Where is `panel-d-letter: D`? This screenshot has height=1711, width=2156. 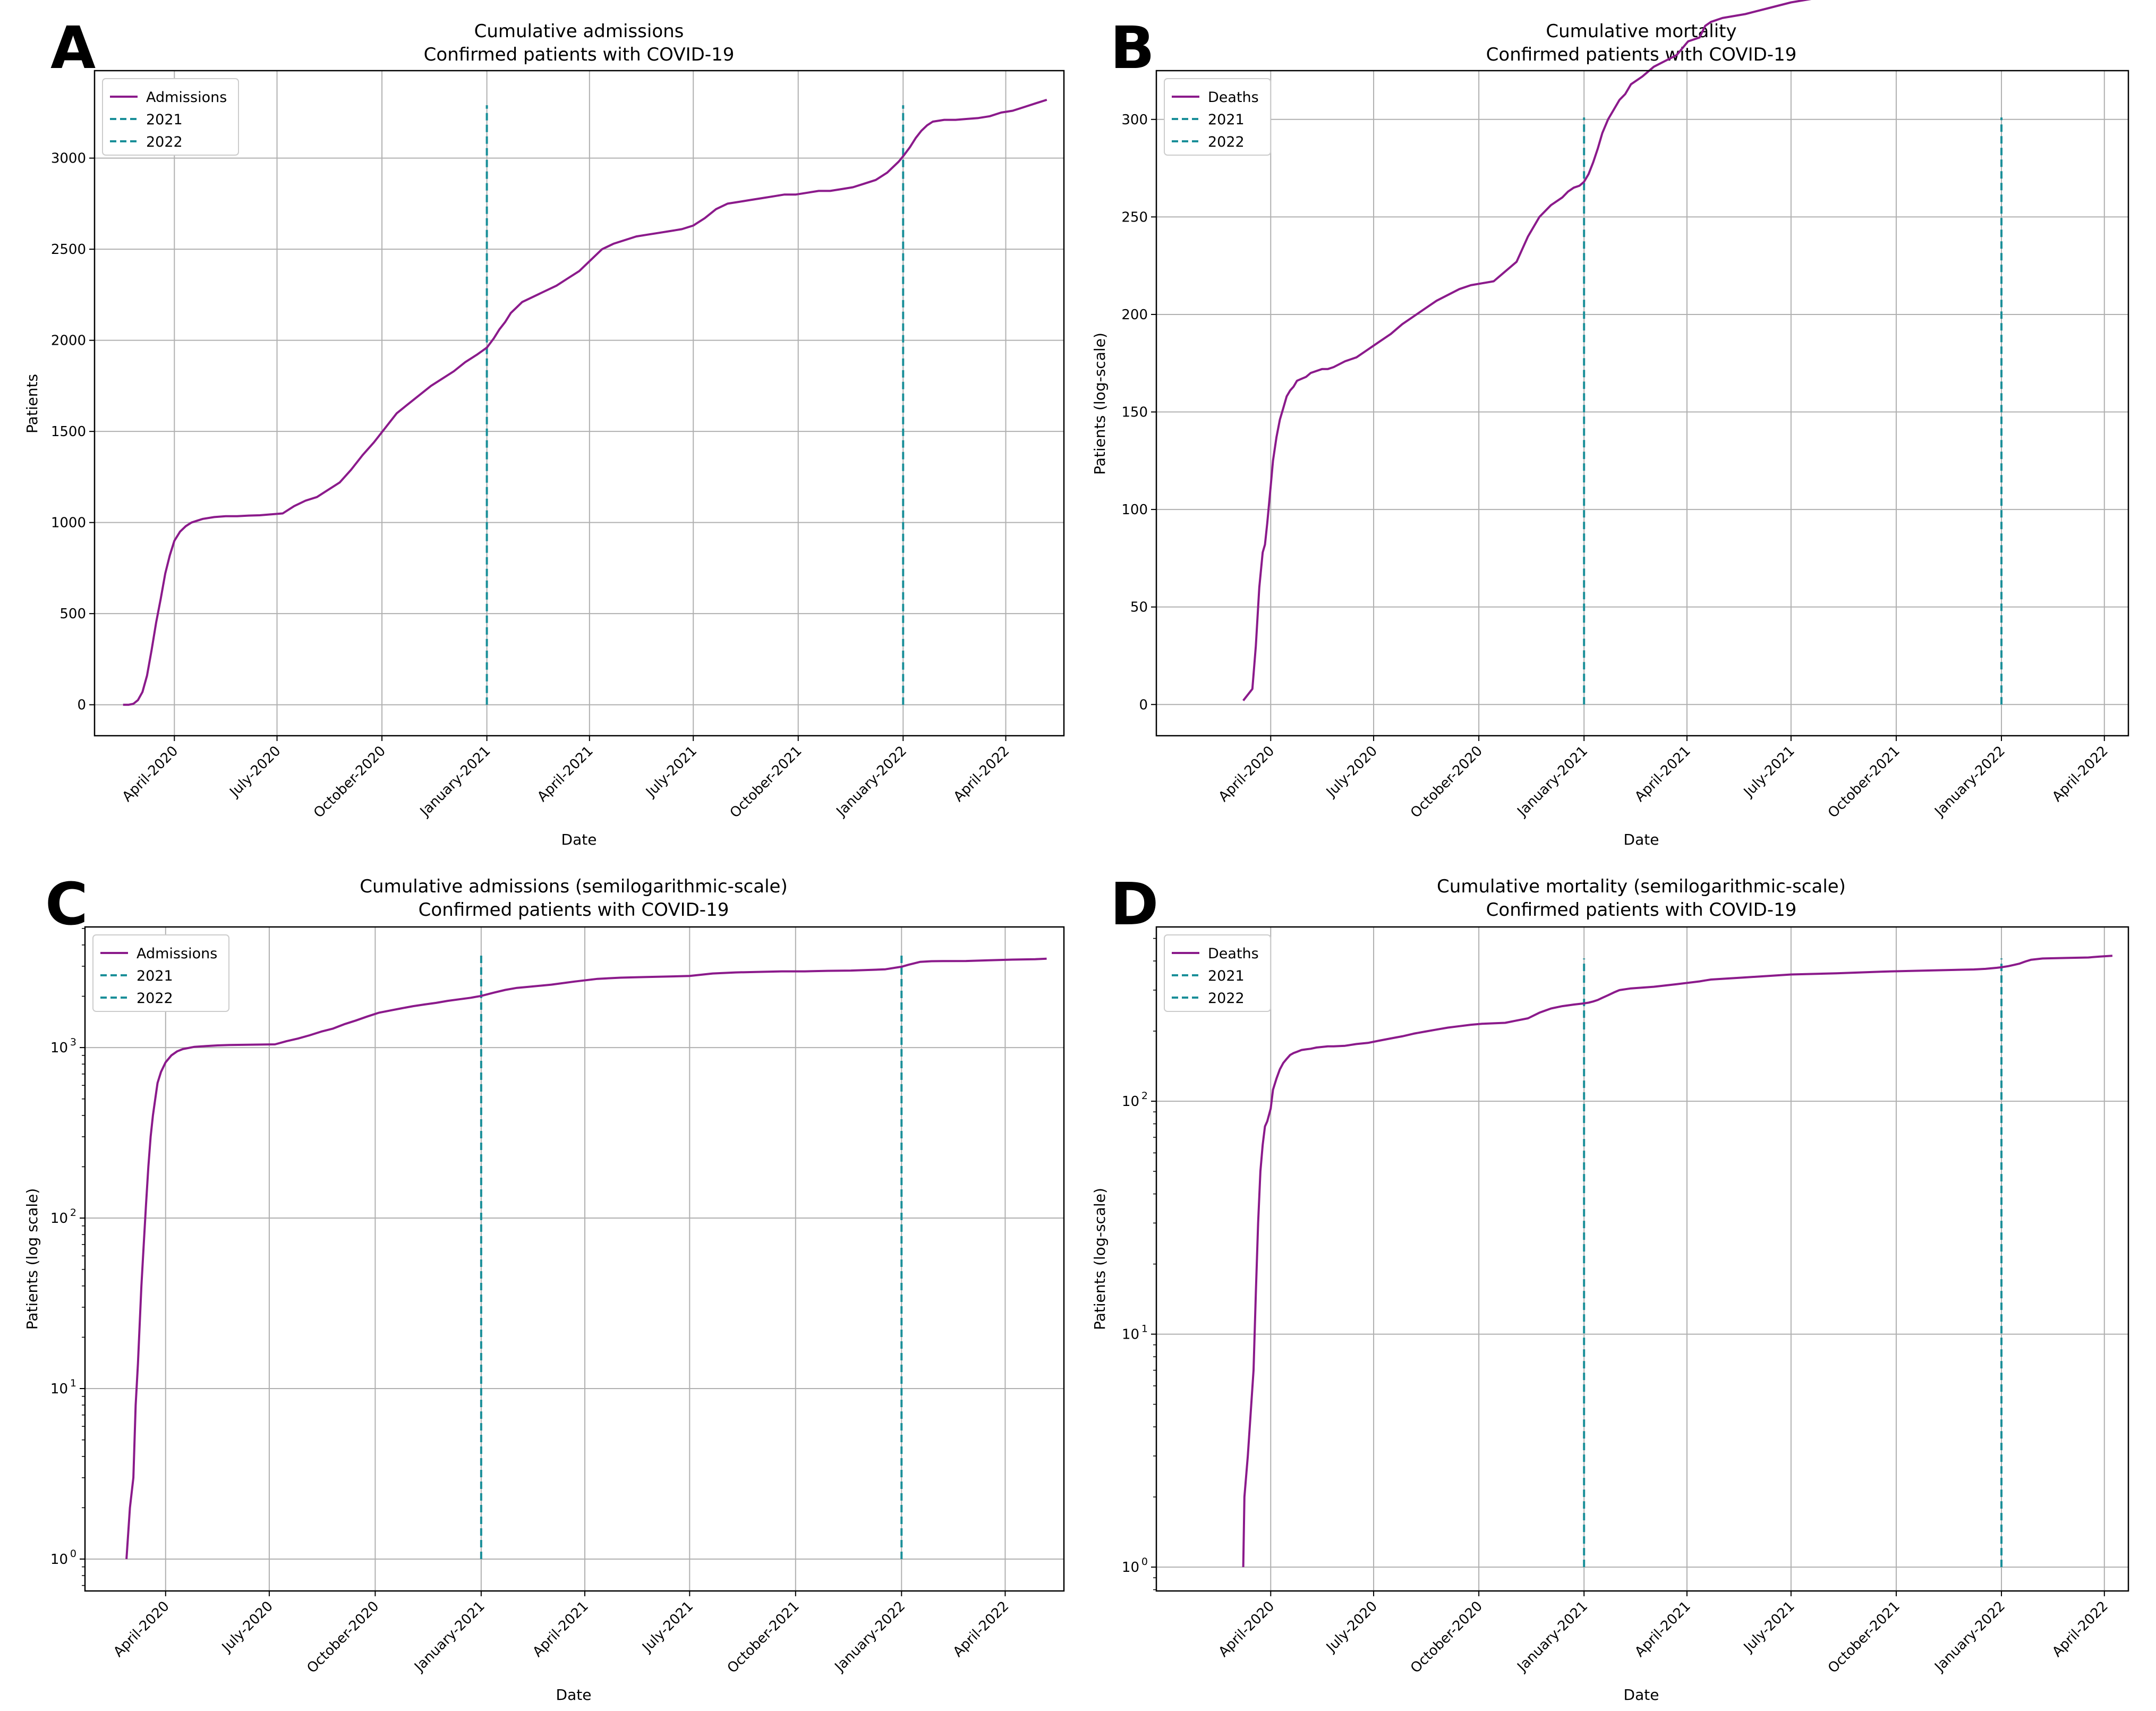
panel-d-letter: D is located at coordinates (1134, 904).